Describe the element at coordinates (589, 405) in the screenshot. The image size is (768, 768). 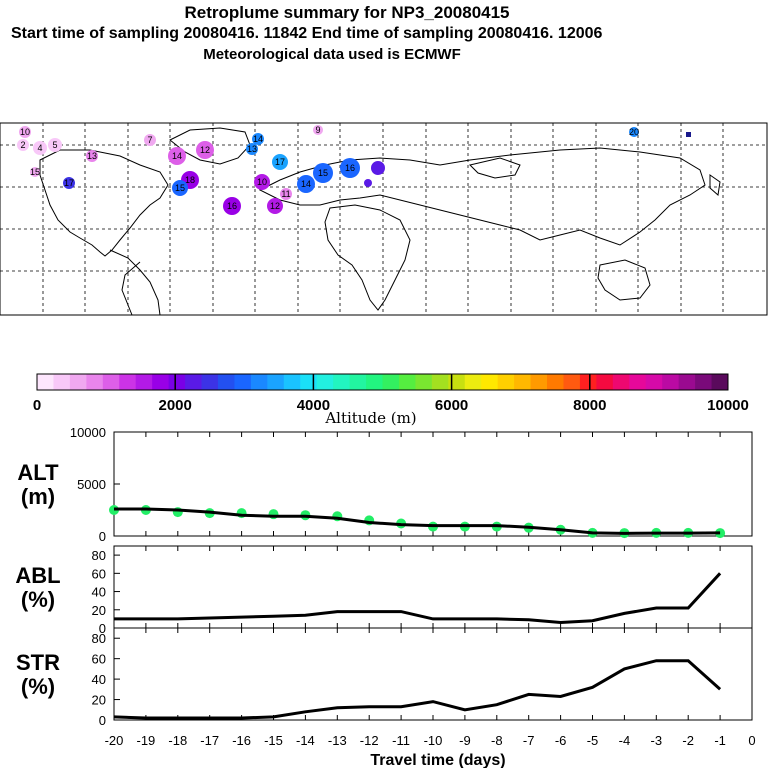
I see `colorbar-tick-label: 8000` at that location.